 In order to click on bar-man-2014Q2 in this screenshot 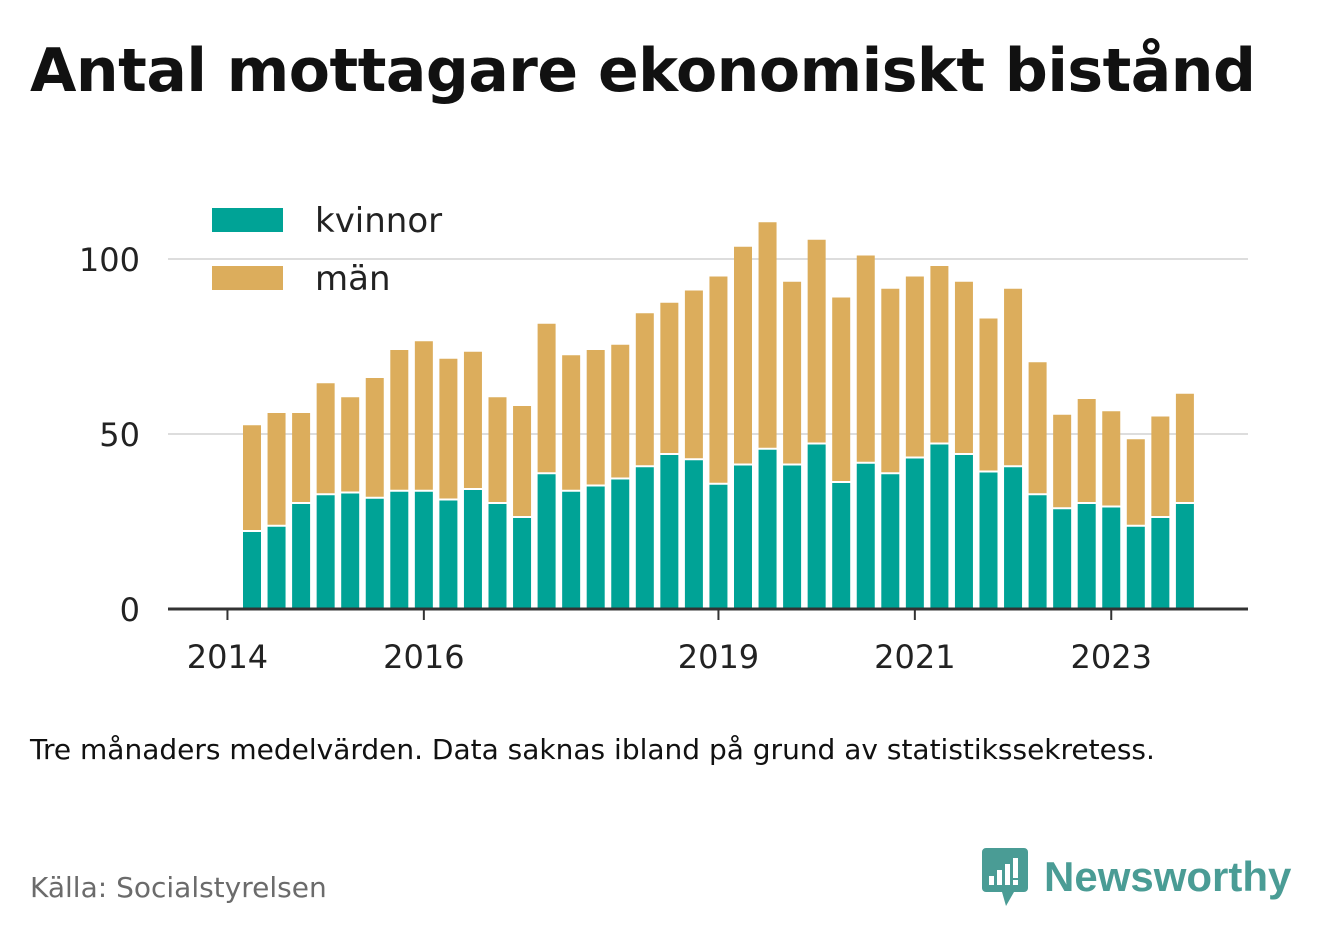, I will do `click(252, 477)`.